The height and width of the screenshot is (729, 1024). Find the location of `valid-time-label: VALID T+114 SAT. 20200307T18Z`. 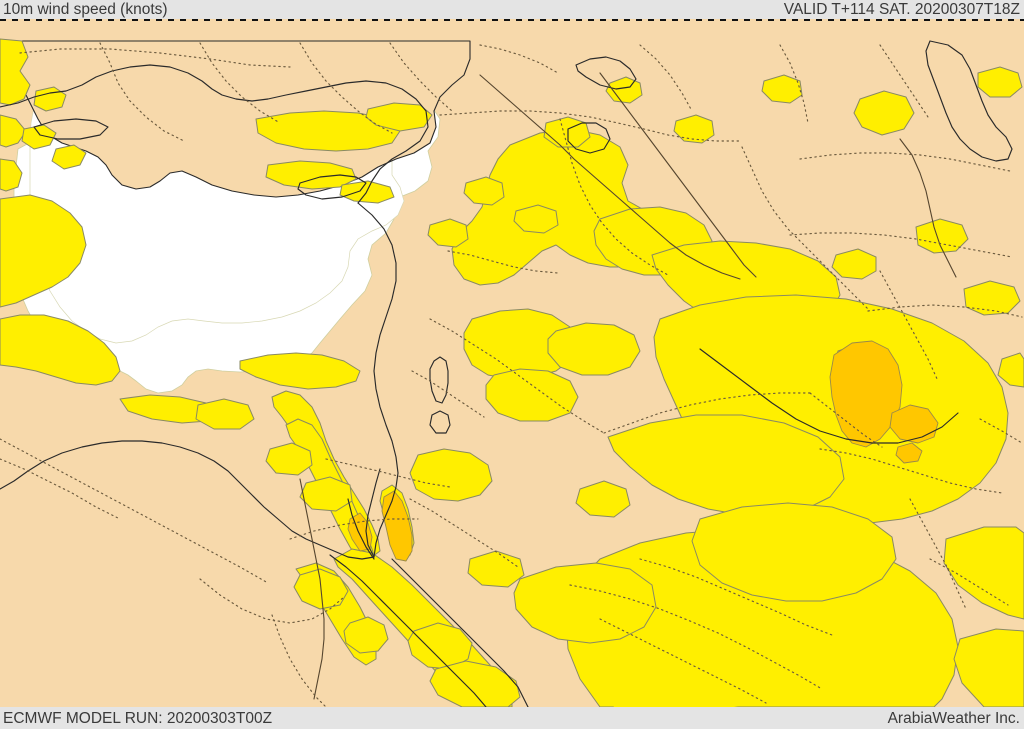

valid-time-label: VALID T+114 SAT. 20200307T18Z is located at coordinates (901, 9).